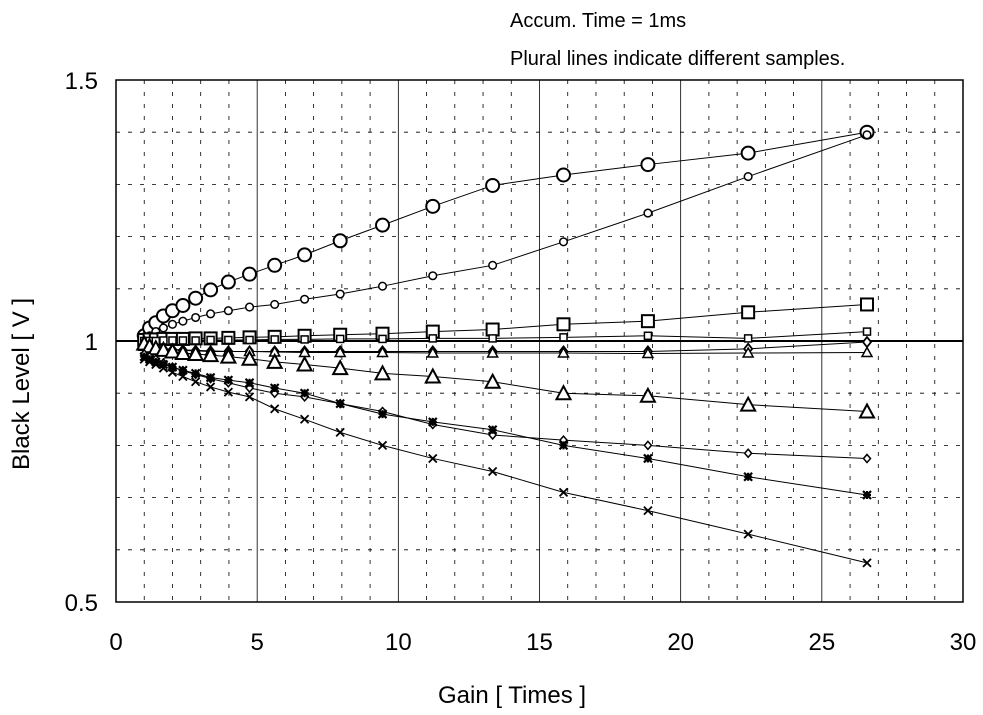 This screenshot has width=983, height=715. I want to click on y-tick-label: 1.5, so click(81, 81).